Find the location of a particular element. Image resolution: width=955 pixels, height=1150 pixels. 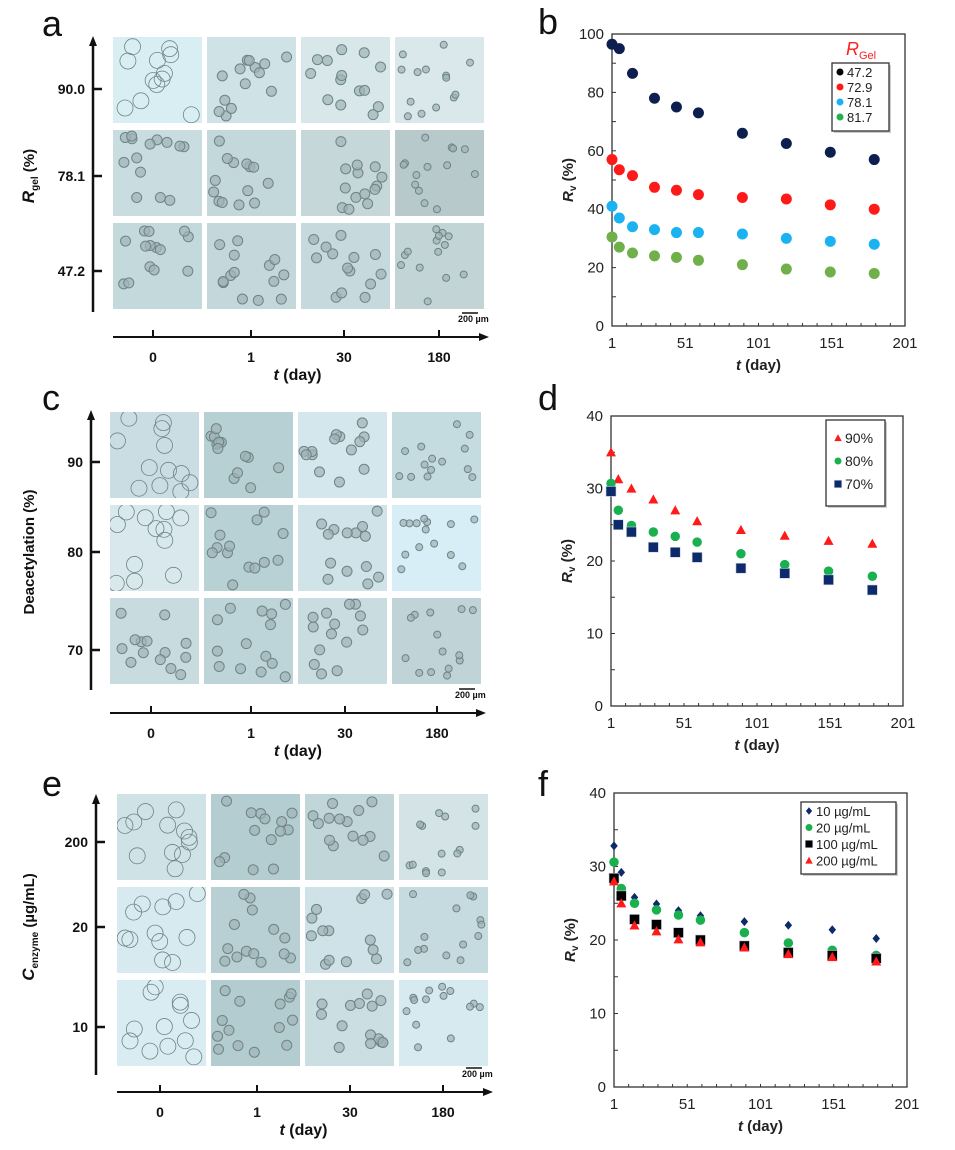

micrograph-panel-a: 90.0 78.1 47.2 Rgel (%) 0 1 30 180 t (day) 200 µm is located at coordinates (254, 210).